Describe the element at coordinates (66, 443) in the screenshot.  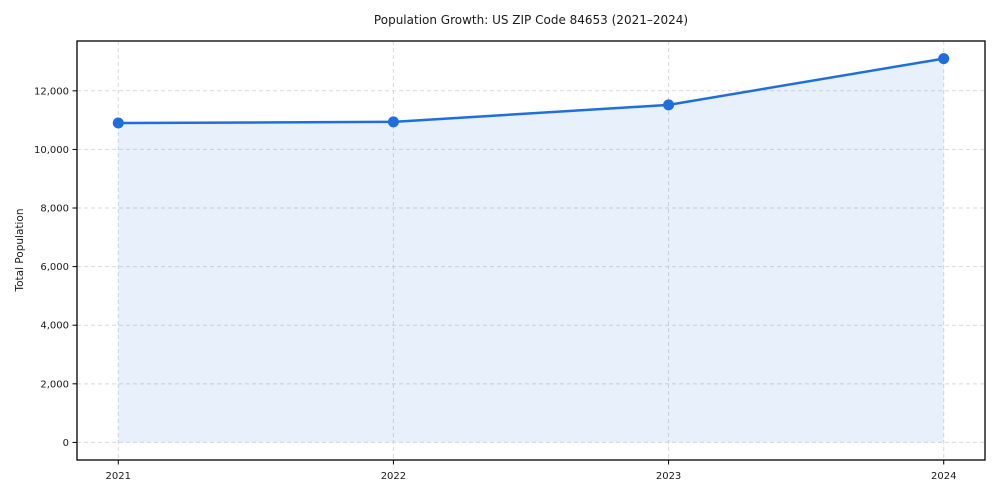
I see `y-tick-label: 0` at that location.